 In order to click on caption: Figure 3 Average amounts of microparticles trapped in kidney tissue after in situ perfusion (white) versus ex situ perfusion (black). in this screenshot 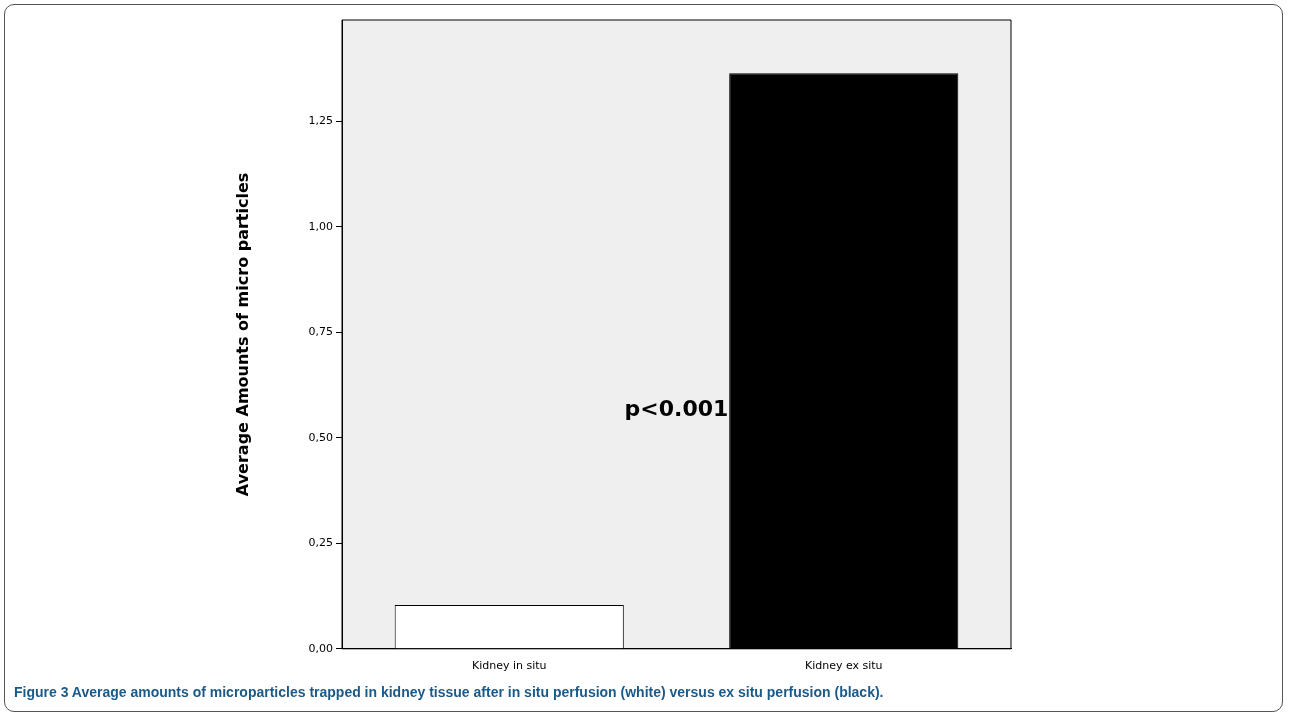, I will do `click(449, 692)`.